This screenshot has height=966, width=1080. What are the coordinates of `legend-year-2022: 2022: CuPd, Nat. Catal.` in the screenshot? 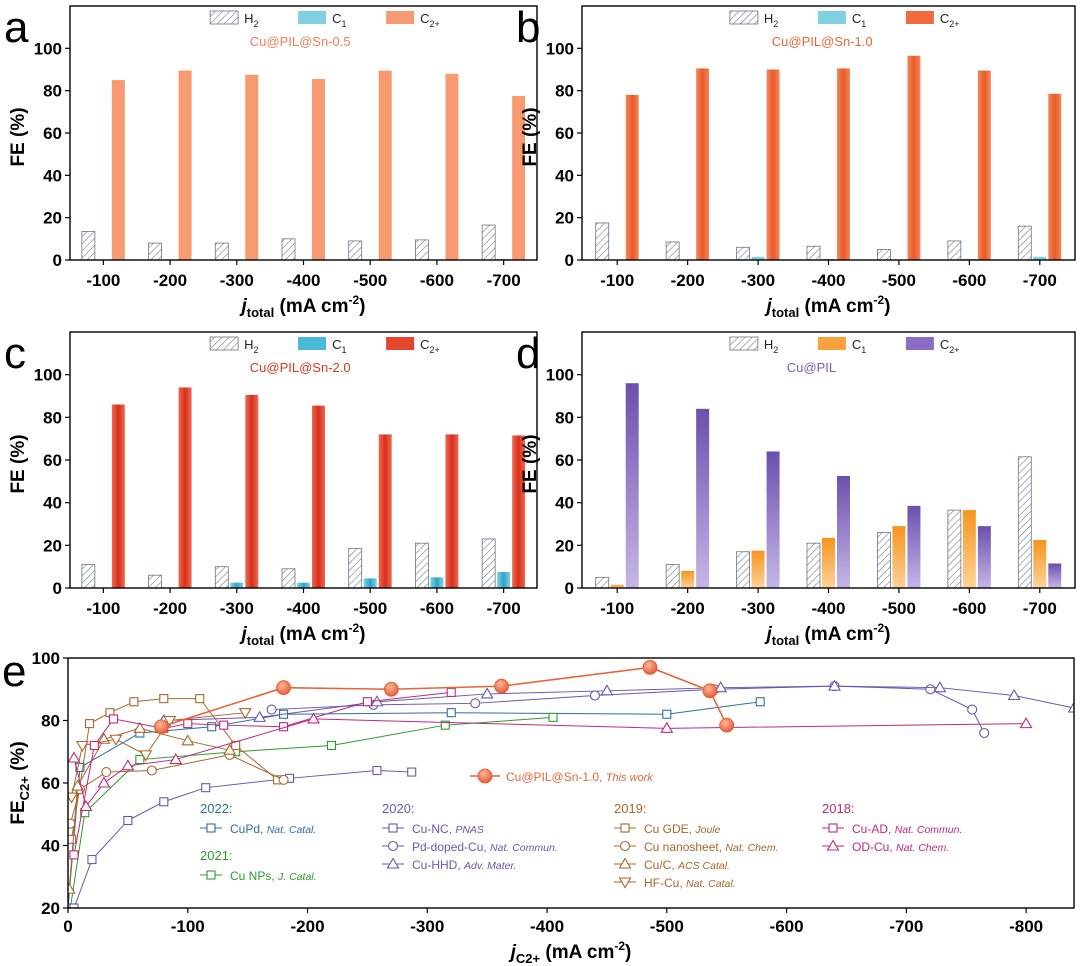 It's located at (258, 818).